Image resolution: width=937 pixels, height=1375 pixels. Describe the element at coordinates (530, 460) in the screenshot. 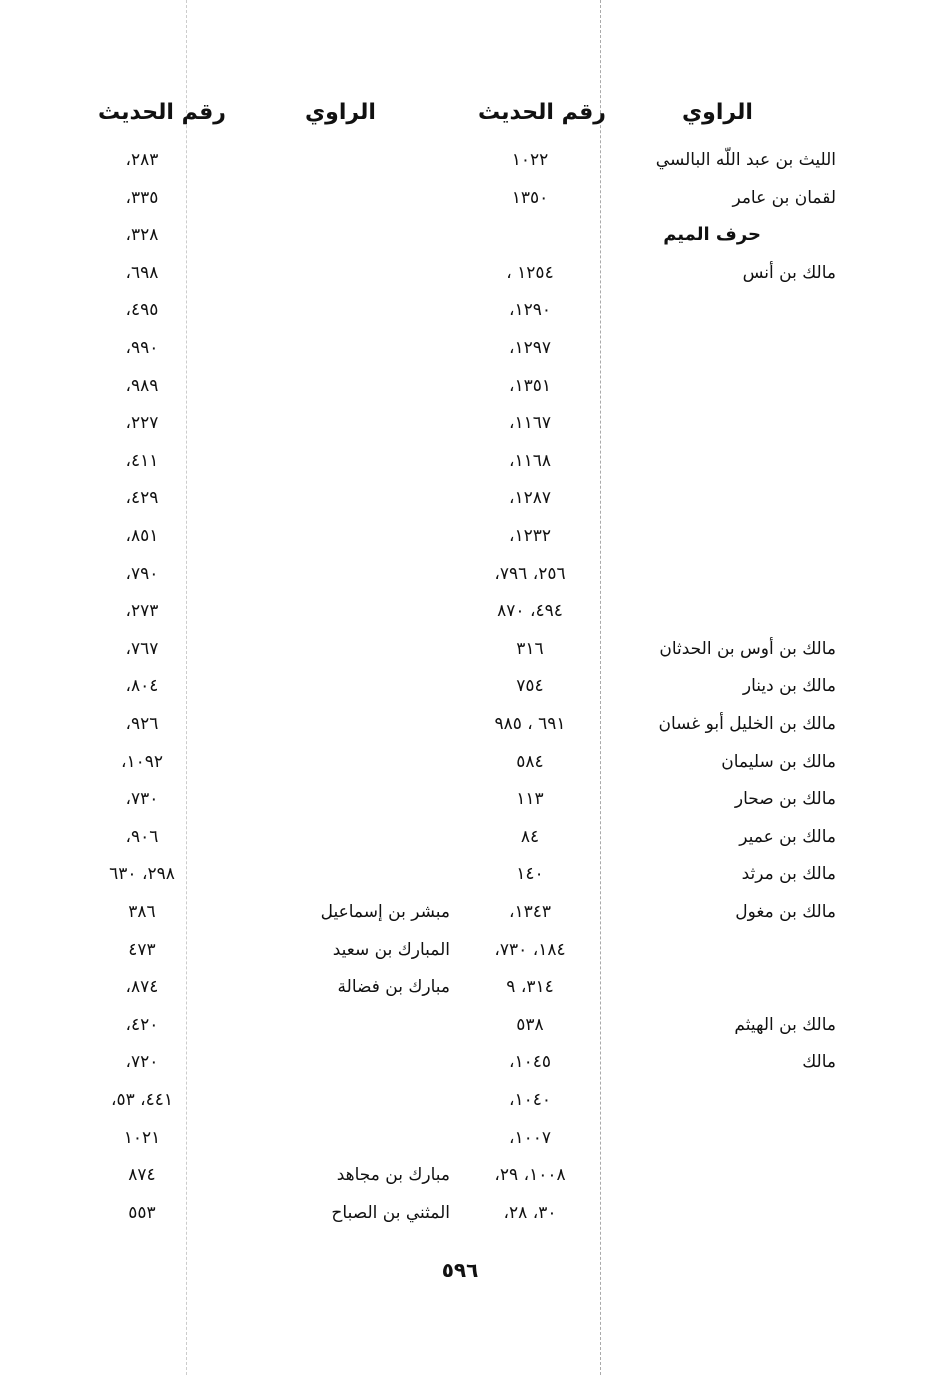

I see `hadith-numbers: ١١٦٨،` at that location.